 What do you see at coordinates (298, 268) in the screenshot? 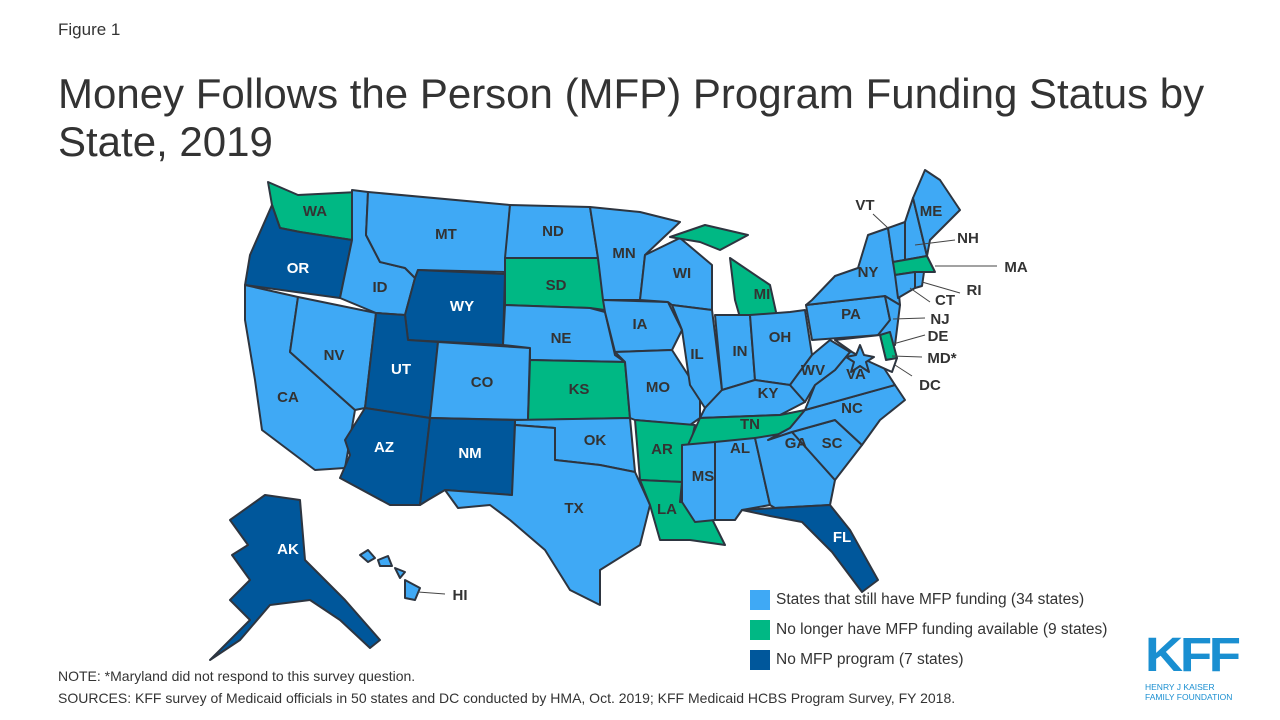
I see `state-label-or: OR` at bounding box center [298, 268].